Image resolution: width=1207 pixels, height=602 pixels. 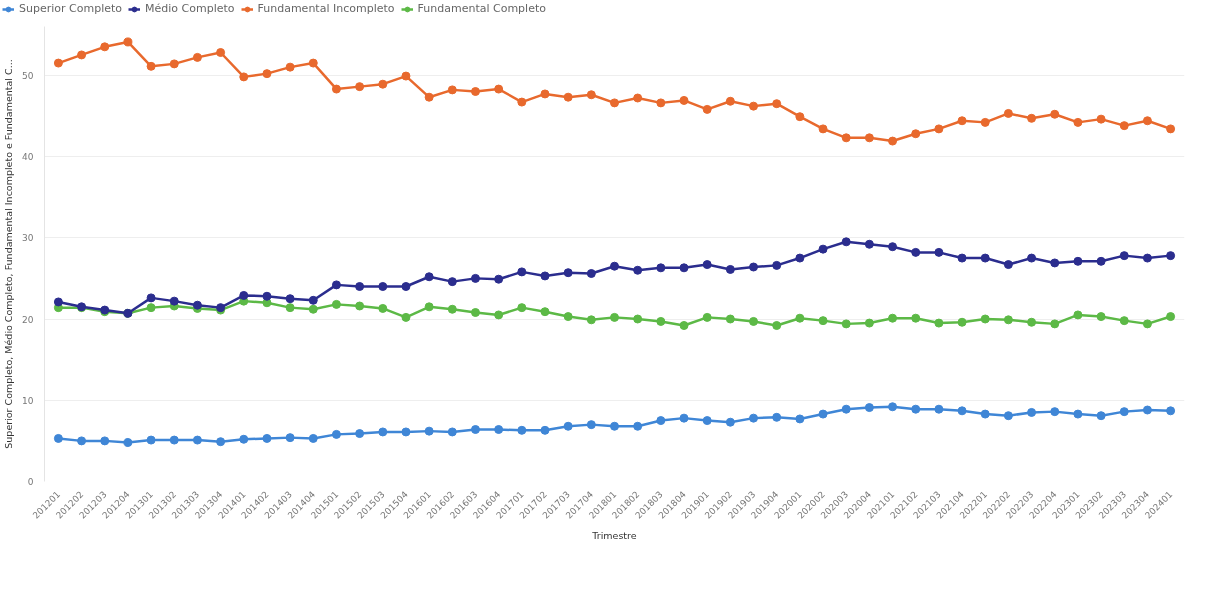 What do you see at coordinates (71, 8) in the screenshot?
I see `legend-label: Superior Completo` at bounding box center [71, 8].